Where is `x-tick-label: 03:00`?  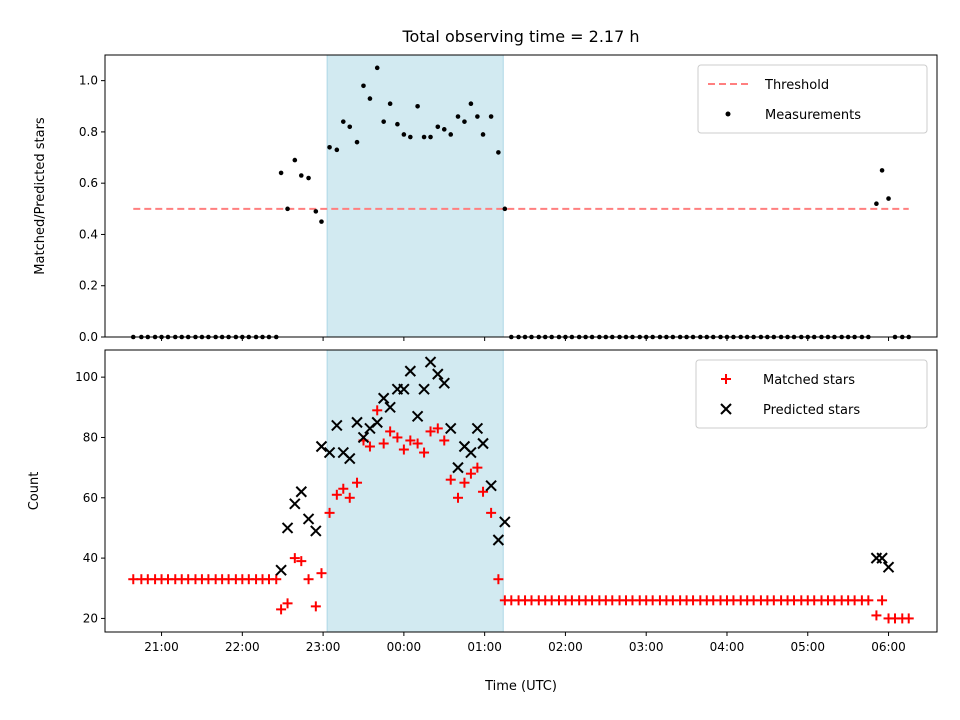
x-tick-label: 03:00 is located at coordinates (646, 647).